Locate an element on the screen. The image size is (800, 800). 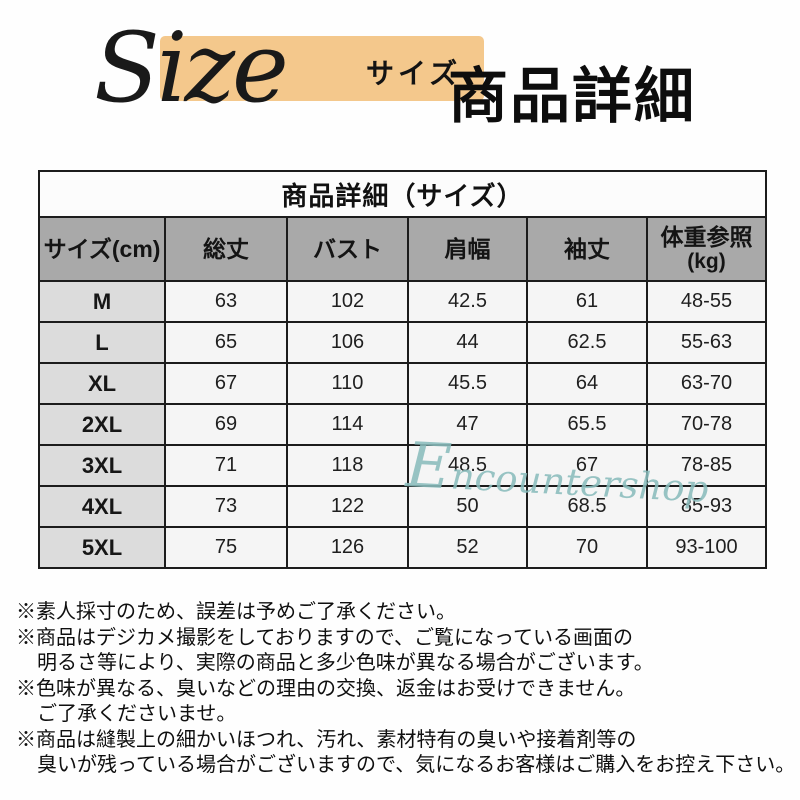
table-row-m: M 63 102 42.5 61 48-55 is located at coordinates (403, 301).